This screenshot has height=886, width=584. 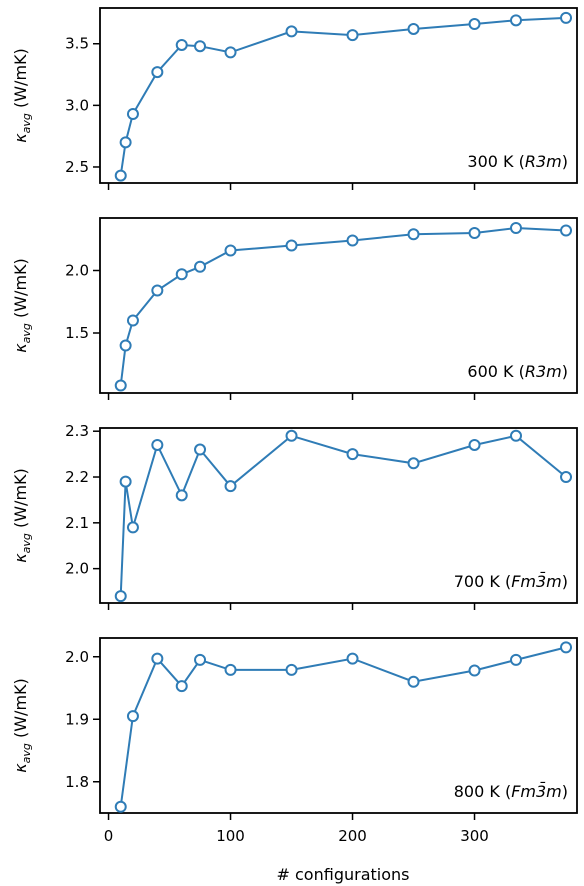 What do you see at coordinates (343, 874) in the screenshot?
I see `x-axis-label: # configurations` at bounding box center [343, 874].